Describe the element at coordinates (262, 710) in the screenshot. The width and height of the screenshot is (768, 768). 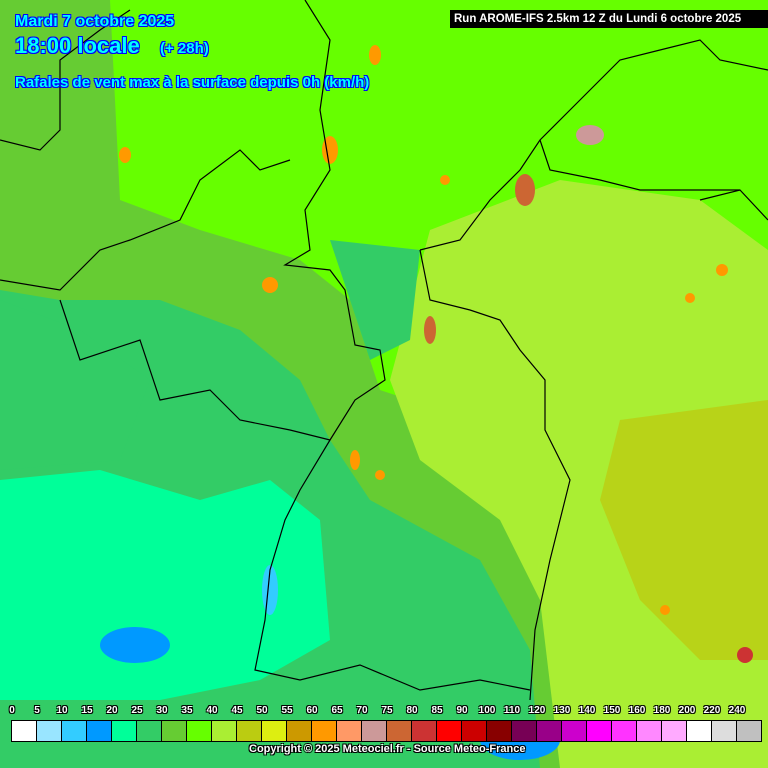
I see `legend-label: 50` at that location.